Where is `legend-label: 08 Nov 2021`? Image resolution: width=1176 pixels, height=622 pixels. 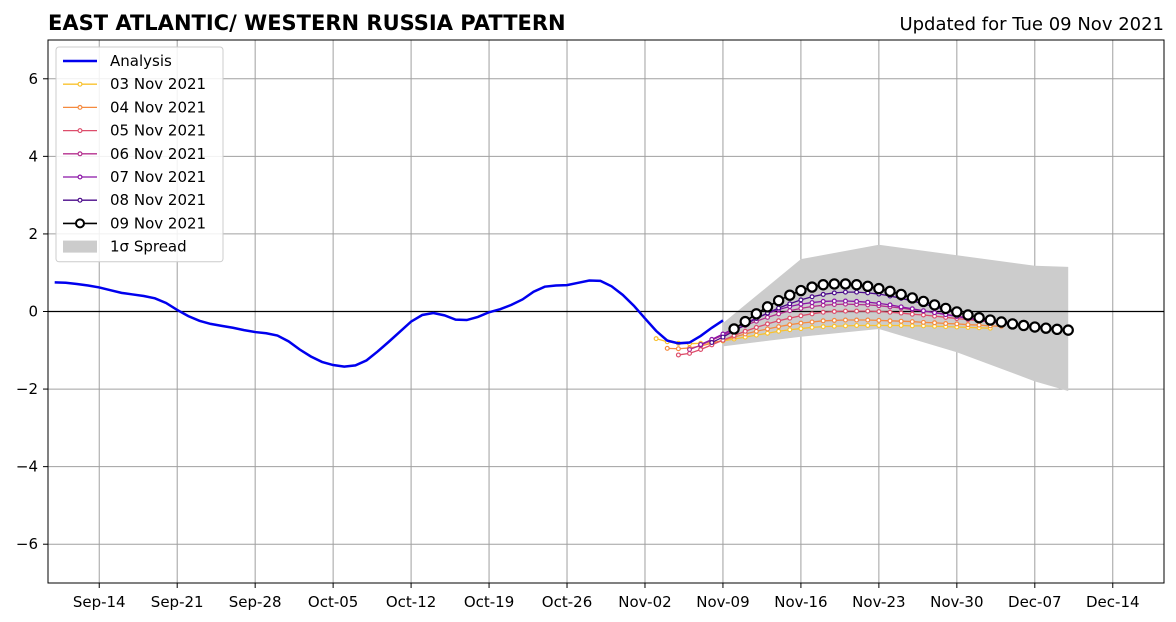 legend-label: 08 Nov 2021 is located at coordinates (158, 200).